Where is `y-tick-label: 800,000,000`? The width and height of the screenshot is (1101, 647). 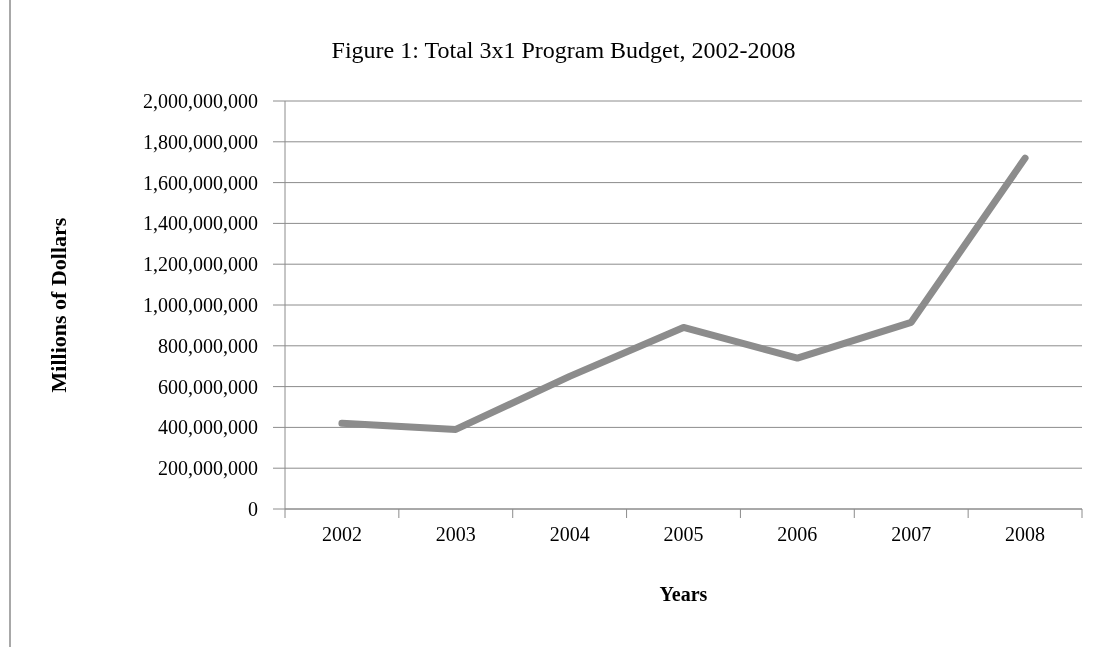 y-tick-label: 800,000,000 is located at coordinates (208, 345).